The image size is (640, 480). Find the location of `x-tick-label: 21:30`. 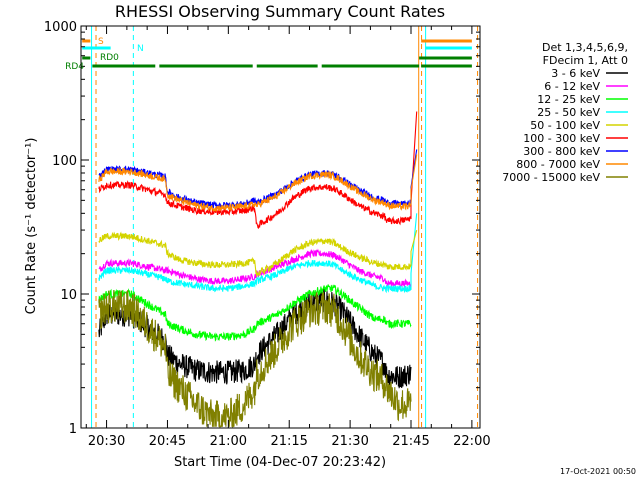

x-tick-label: 21:30 is located at coordinates (349, 441).